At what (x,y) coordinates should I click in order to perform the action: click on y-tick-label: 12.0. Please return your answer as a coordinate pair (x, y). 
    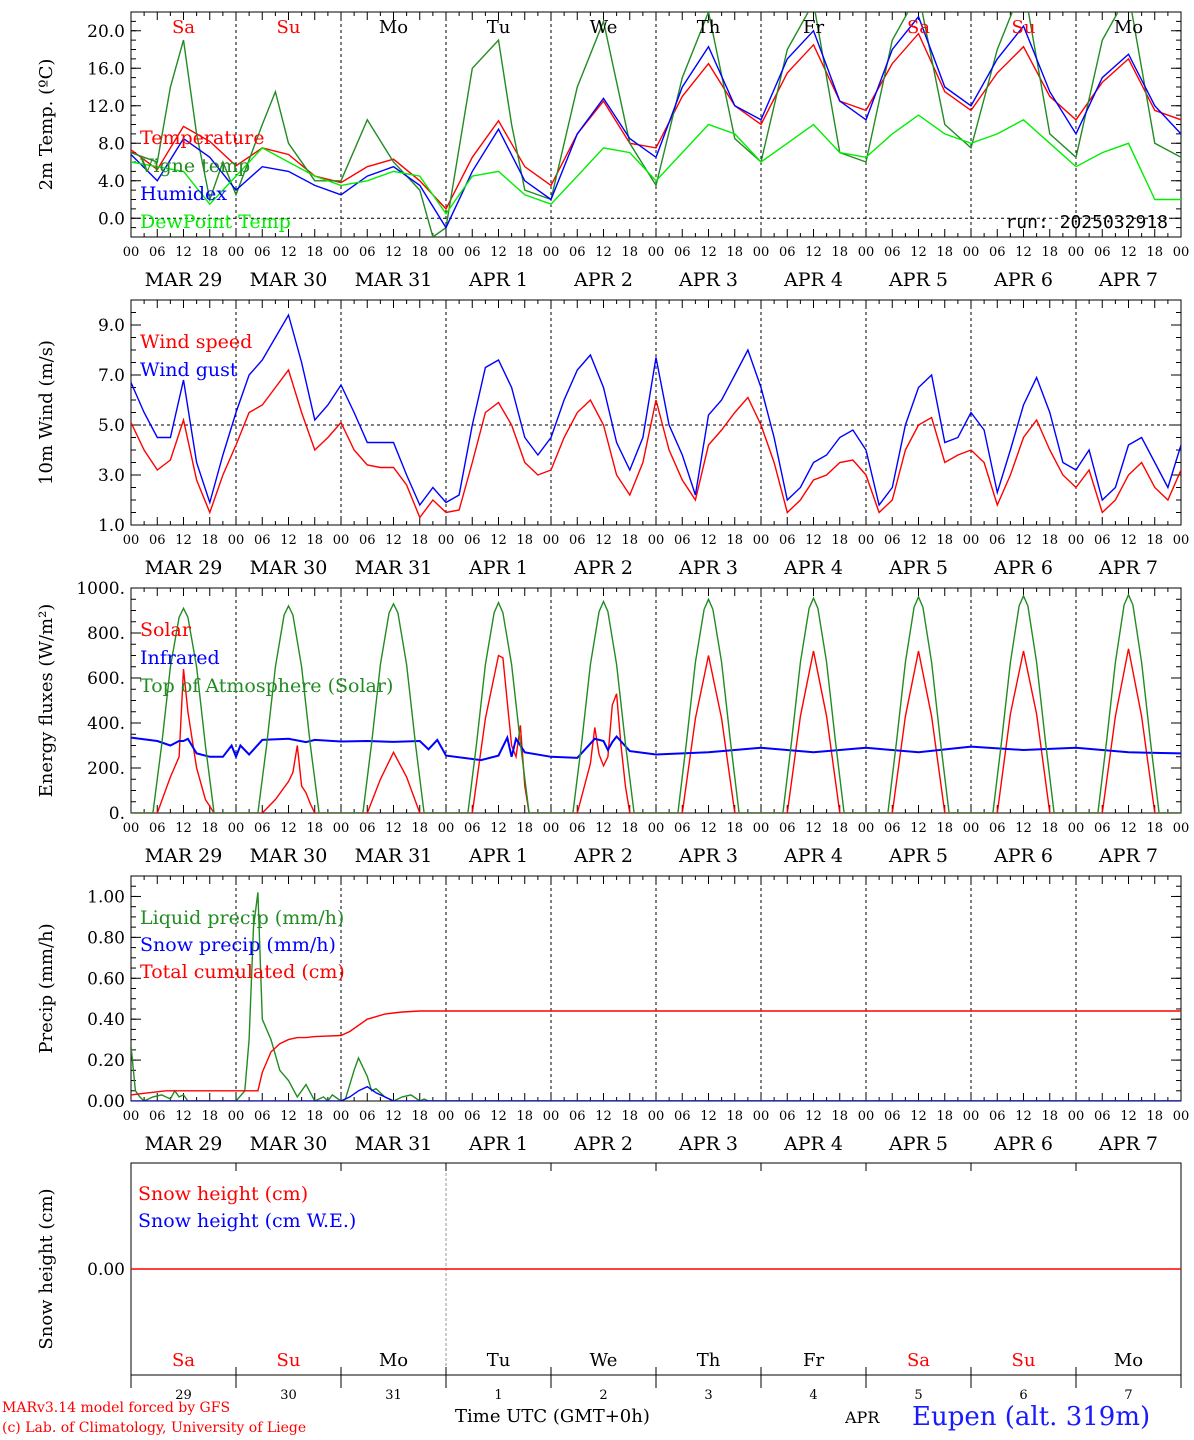
    Looking at the image, I should click on (106, 107).